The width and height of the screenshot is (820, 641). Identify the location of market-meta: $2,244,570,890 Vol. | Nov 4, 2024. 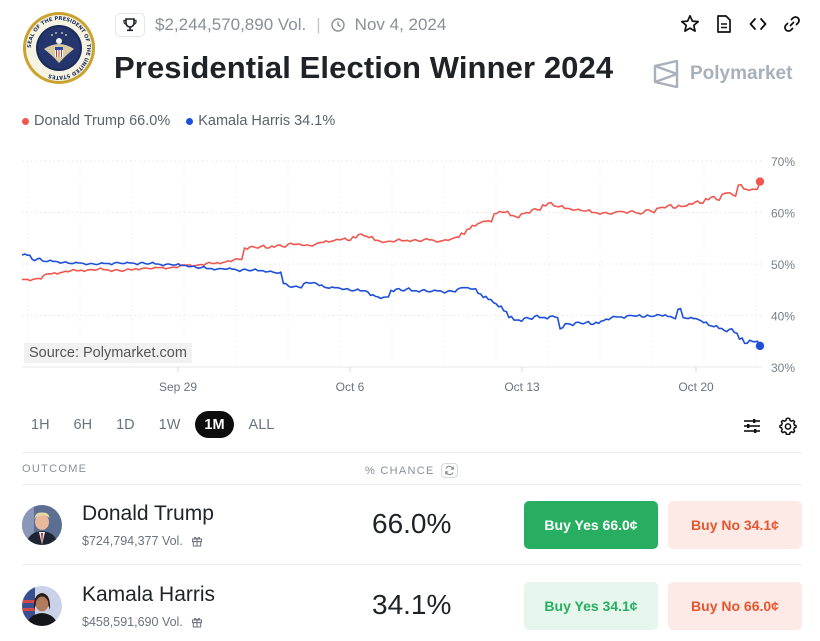
(280, 25).